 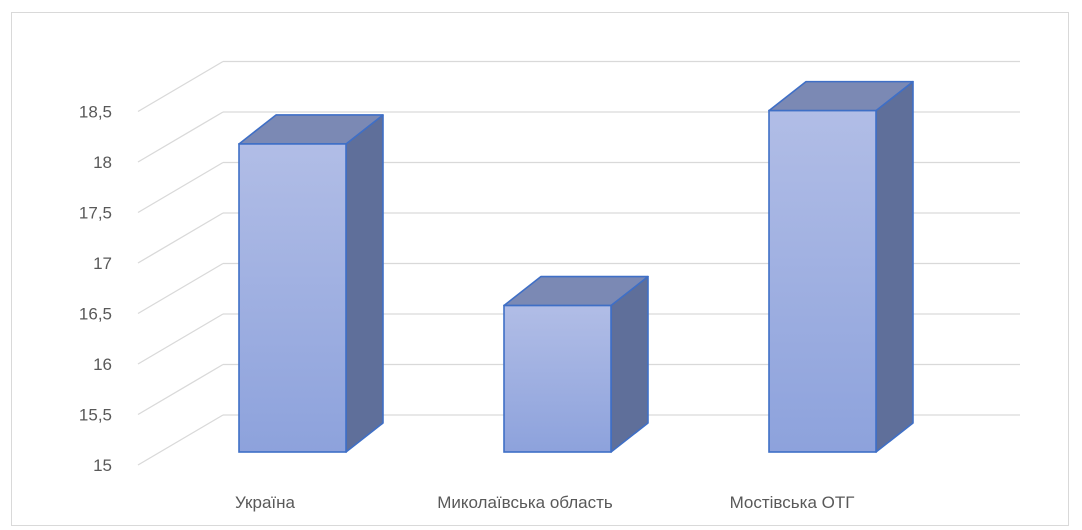 What do you see at coordinates (792, 502) in the screenshot?
I see `x-category-label: Мостівська ОТГ` at bounding box center [792, 502].